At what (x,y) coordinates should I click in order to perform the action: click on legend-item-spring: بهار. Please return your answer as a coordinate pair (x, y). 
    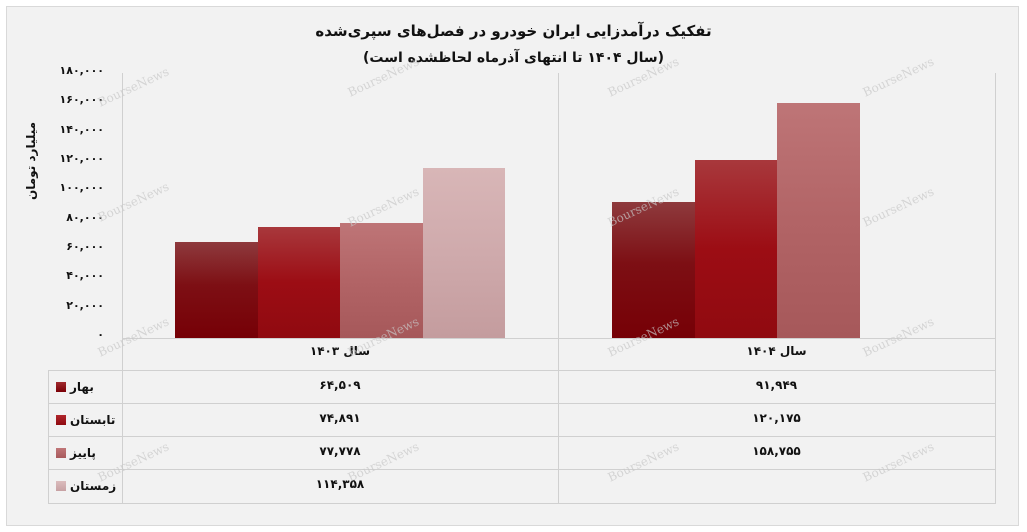
    Looking at the image, I should click on (85, 386).